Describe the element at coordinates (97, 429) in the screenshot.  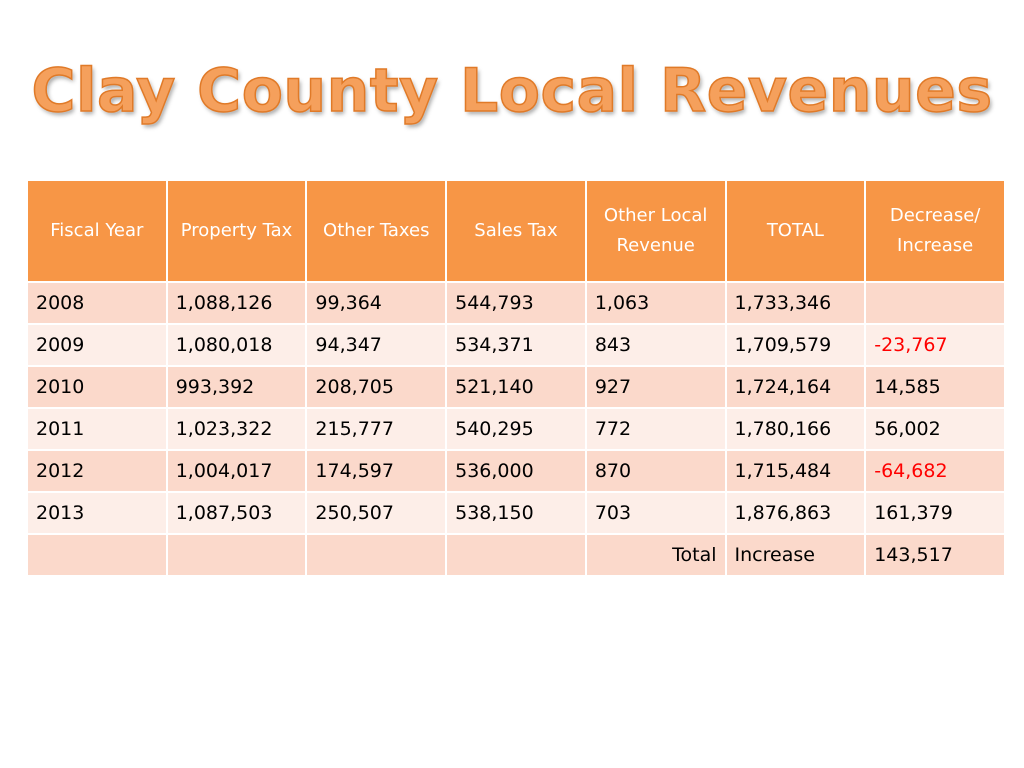
I see `cell-fiscal-year: 2011` at that location.